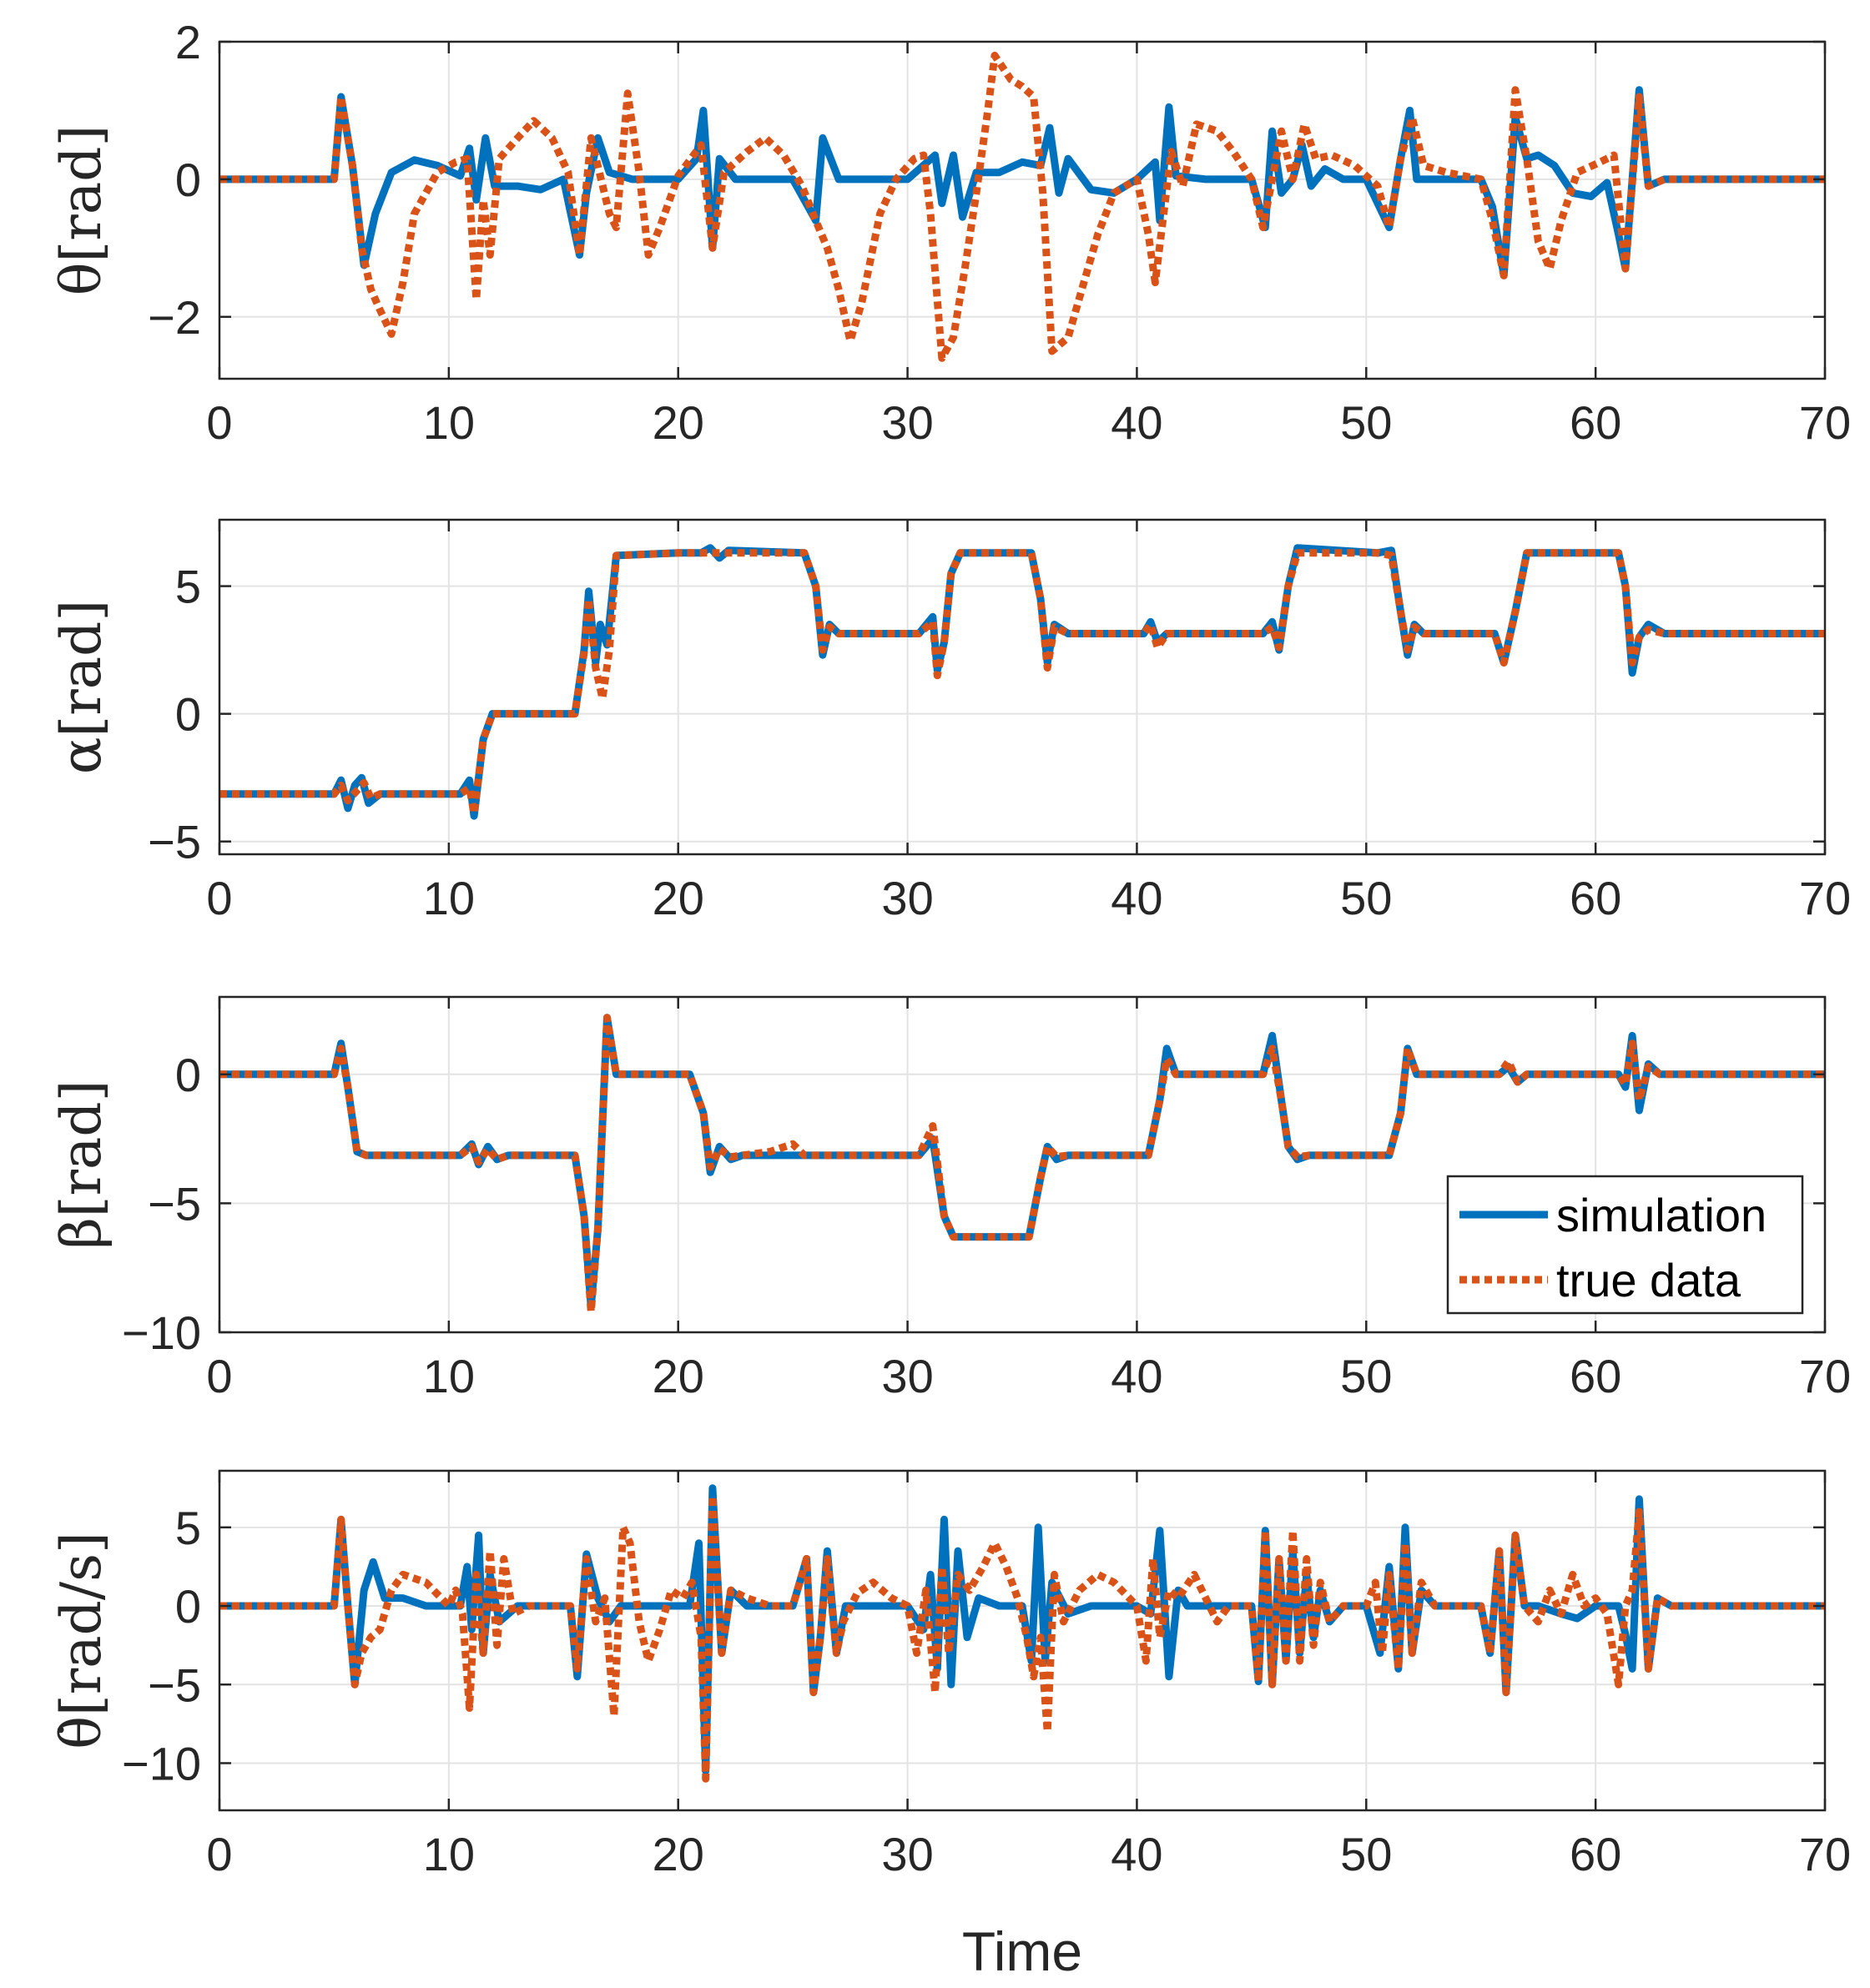 This screenshot has width=1870, height=1988. I want to click on y-axis-label: α[rad], so click(81, 687).